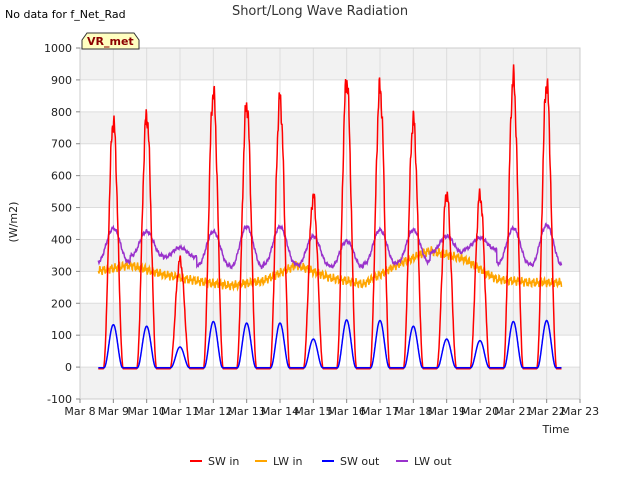 The height and width of the screenshot is (480, 640). Describe the element at coordinates (61, 335) in the screenshot. I see `y-tick-label: 100` at that location.